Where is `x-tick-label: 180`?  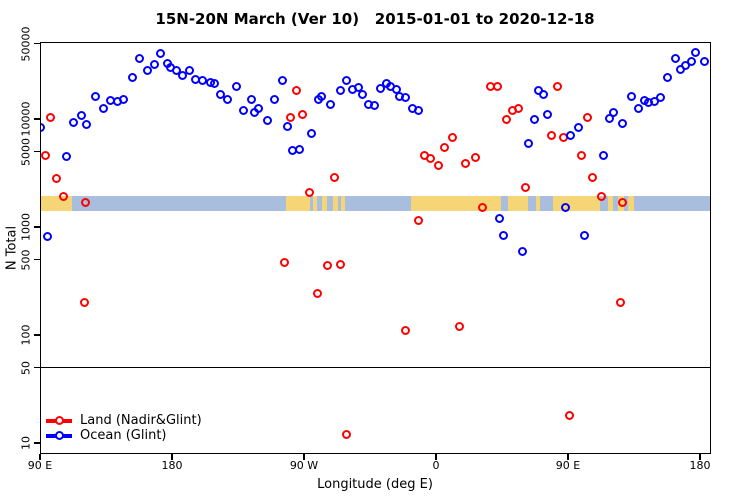 x-tick-label: 180 is located at coordinates (700, 465).